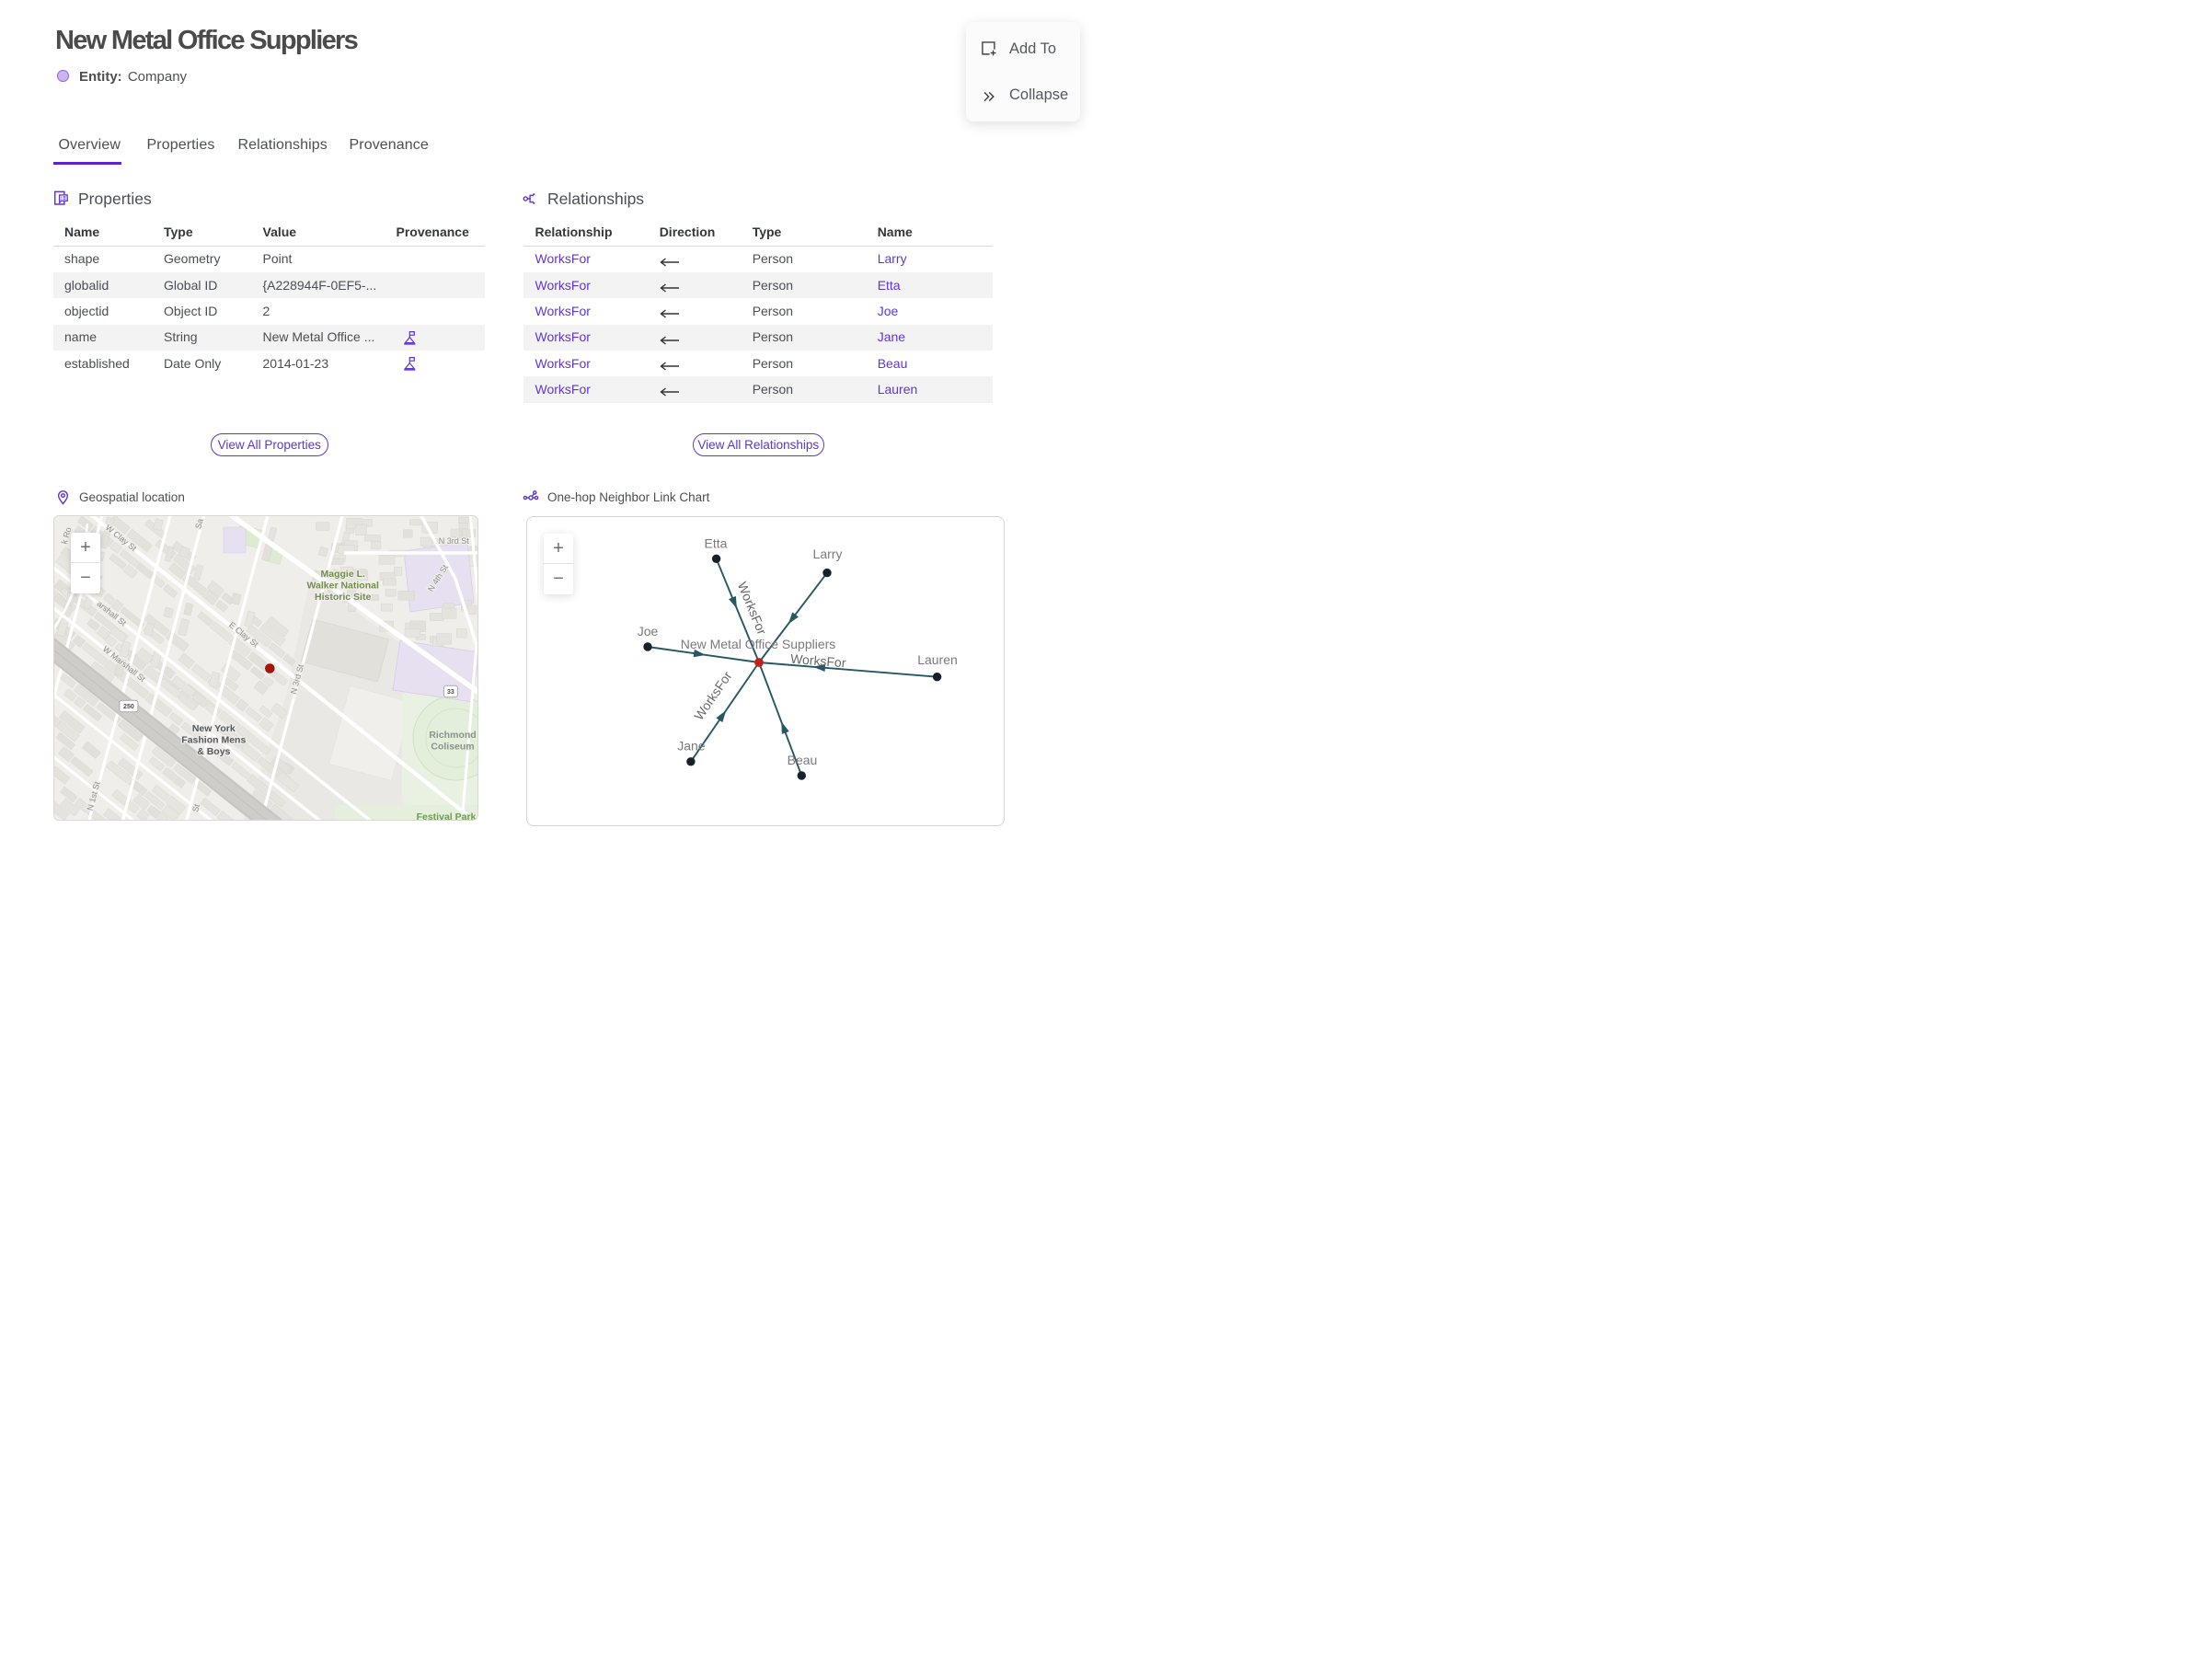 This screenshot has width=2208, height=1680. What do you see at coordinates (198, 523) in the screenshot?
I see `svg-text: Sa` at bounding box center [198, 523].